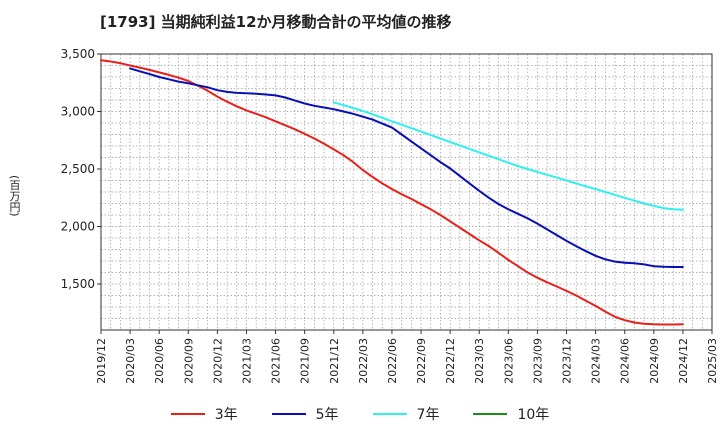  Describe the element at coordinates (159, 361) in the screenshot. I see `x-tick-label: 2020/06` at that location.